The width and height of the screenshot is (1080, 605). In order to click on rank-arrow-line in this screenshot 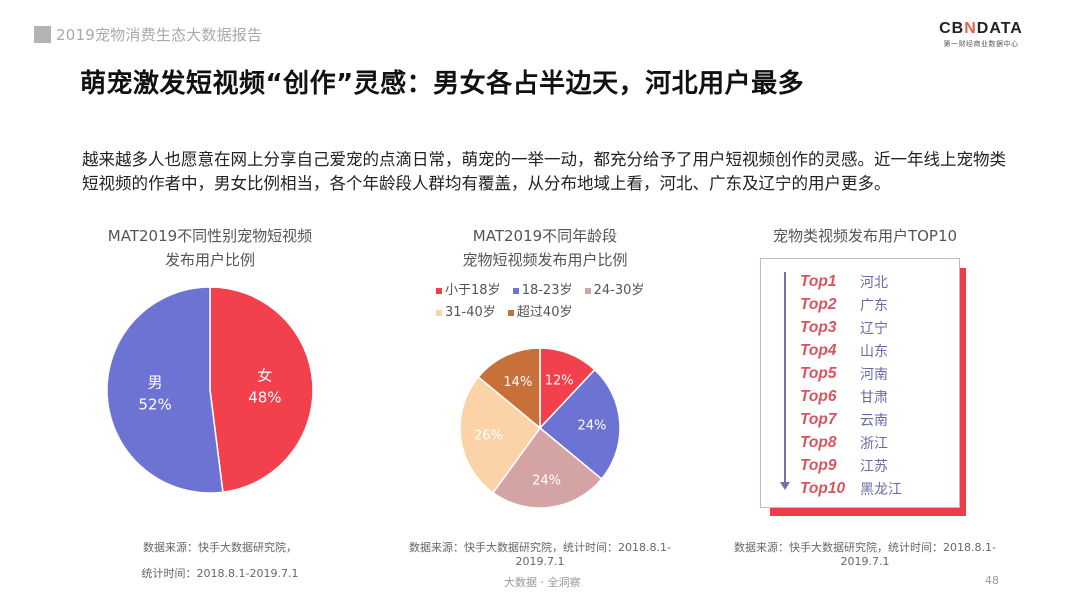, I will do `click(785, 378)`.